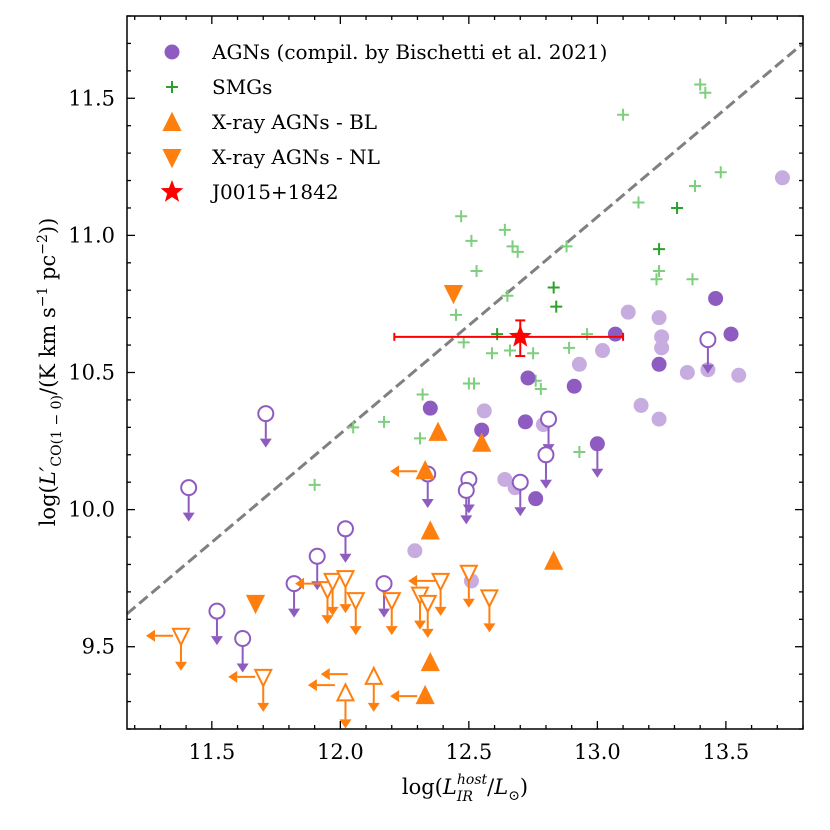 This screenshot has height=830, width=830. I want to click on x-tick-label: 13.0, so click(597, 752).